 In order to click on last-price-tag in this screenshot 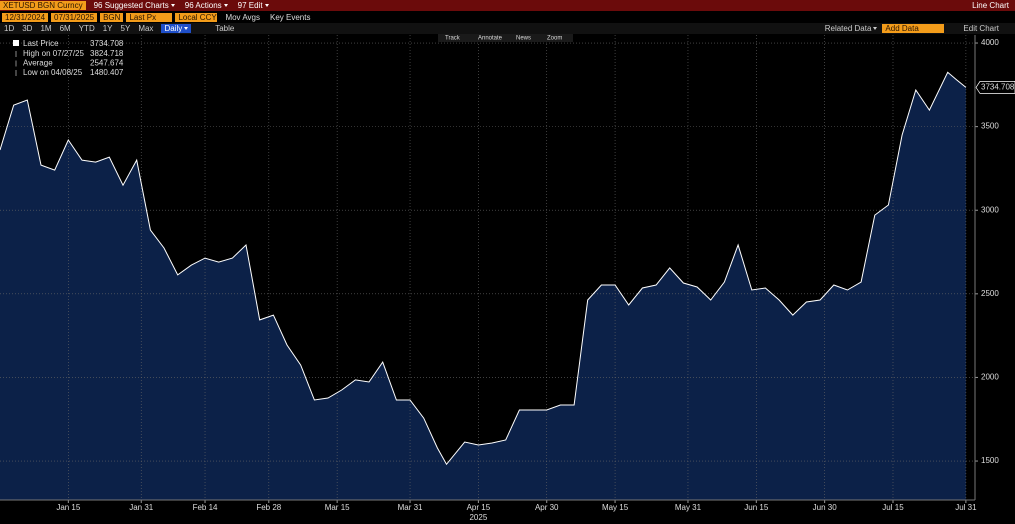, I will do `click(995, 87)`.